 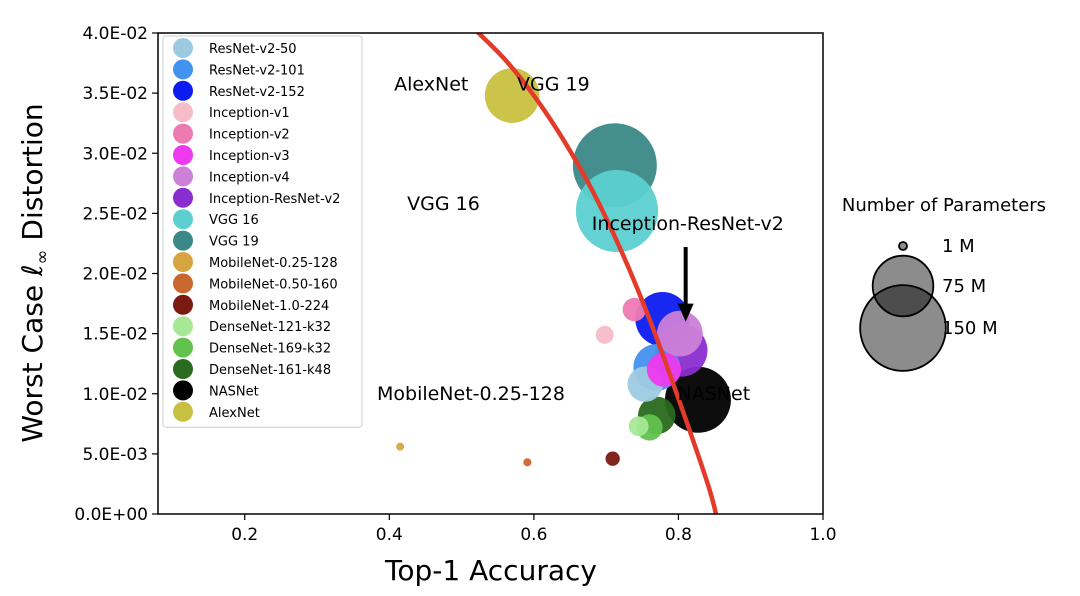 I want to click on legend-label-resnet-v2-50: ResNet-v2-50, so click(x=253, y=49).